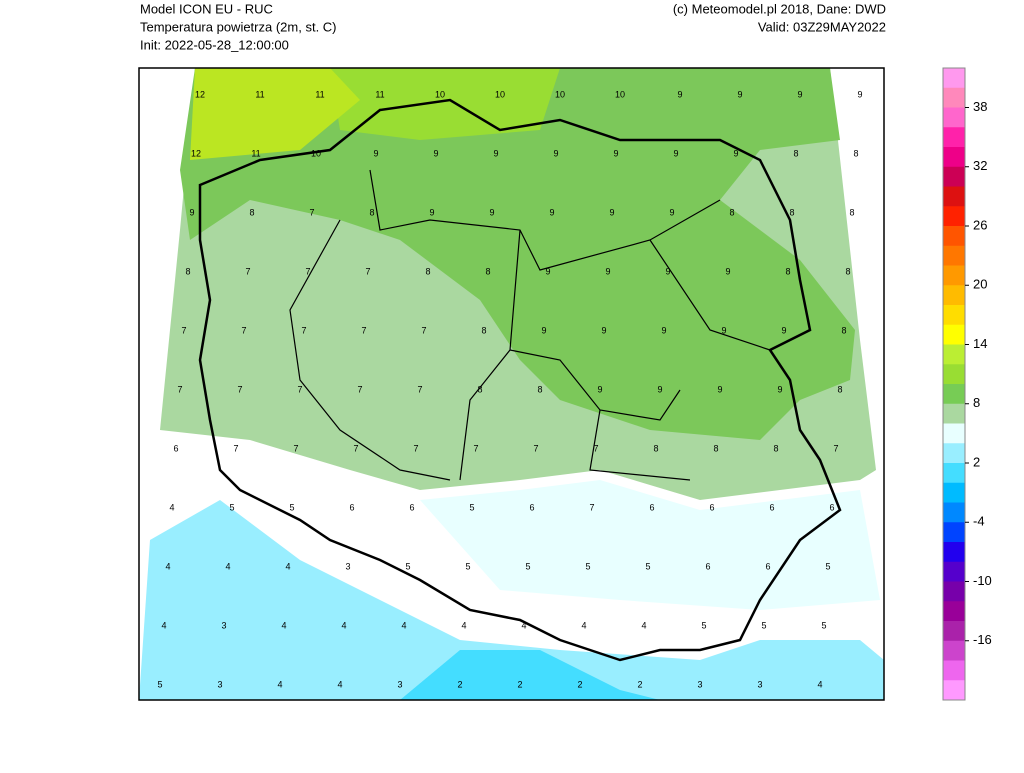  What do you see at coordinates (982, 580) in the screenshot?
I see `colorbar-label: -10` at bounding box center [982, 580].